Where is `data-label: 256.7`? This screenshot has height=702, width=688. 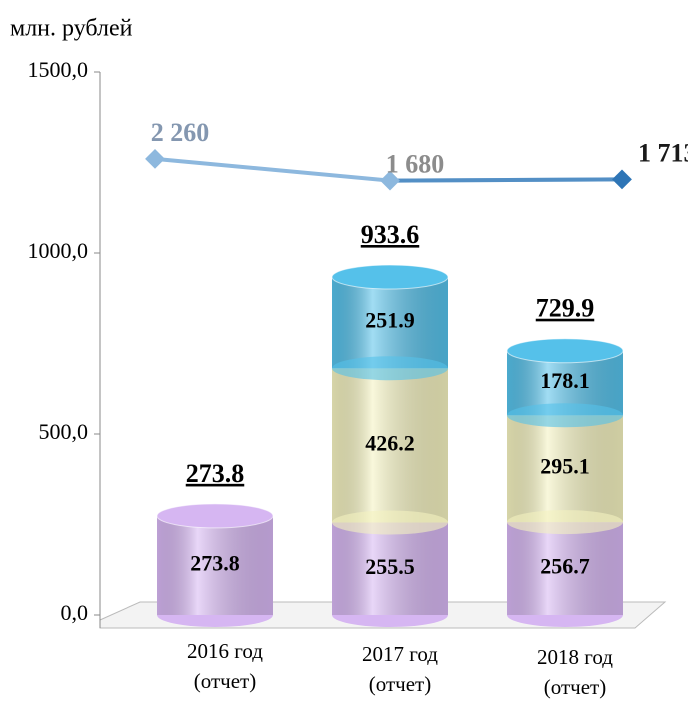 data-label: 256.7 is located at coordinates (565, 566).